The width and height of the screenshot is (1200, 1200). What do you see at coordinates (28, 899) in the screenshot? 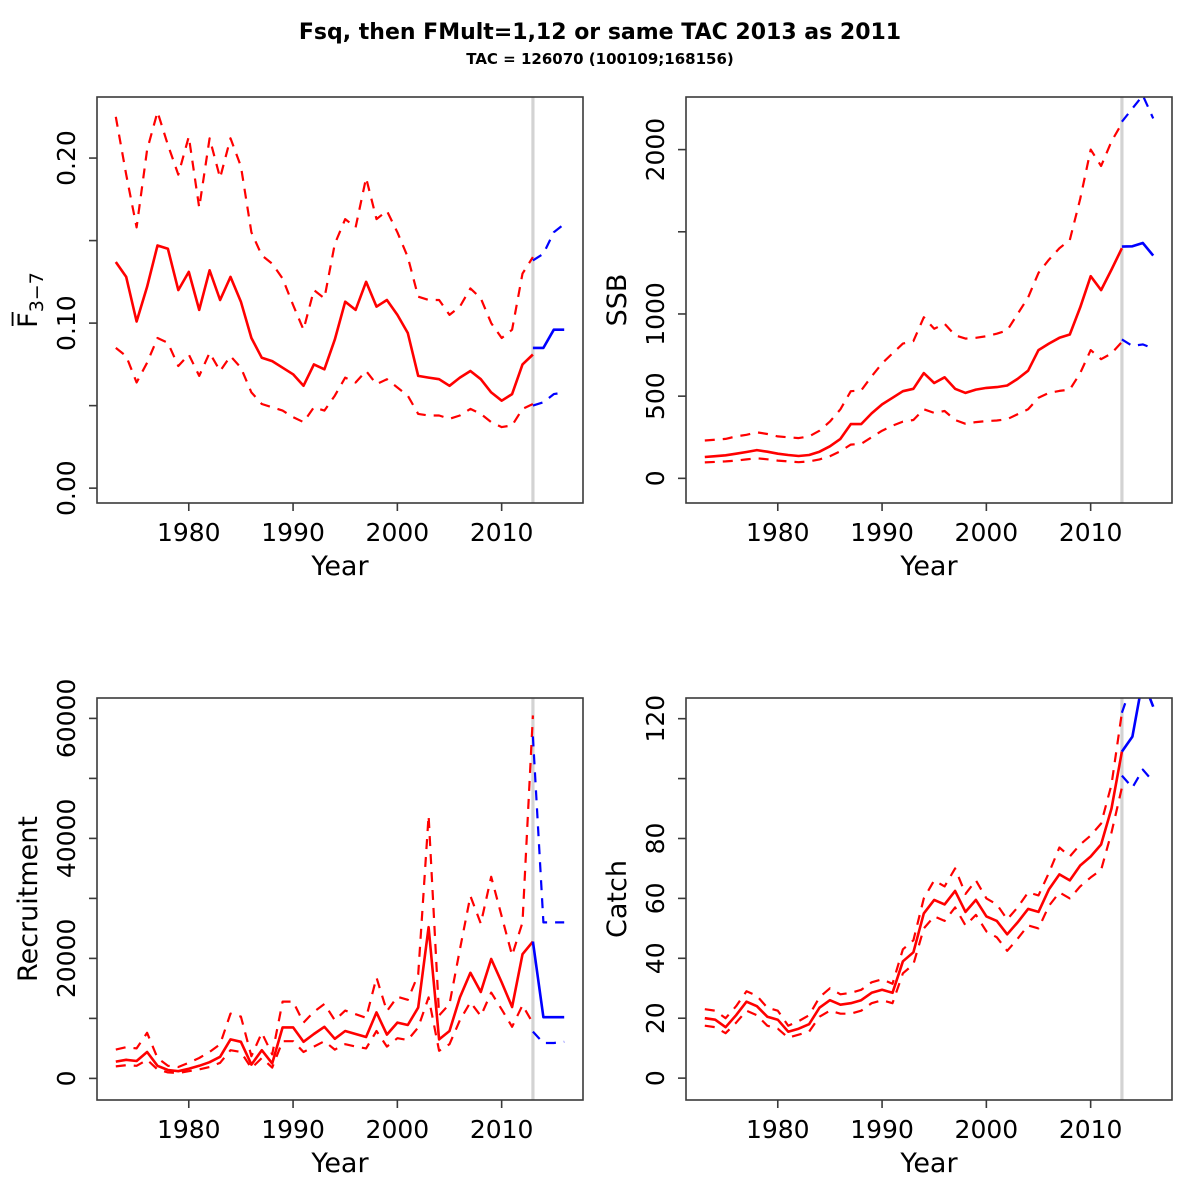
I see `y-axis-label: Recruitment` at bounding box center [28, 899].